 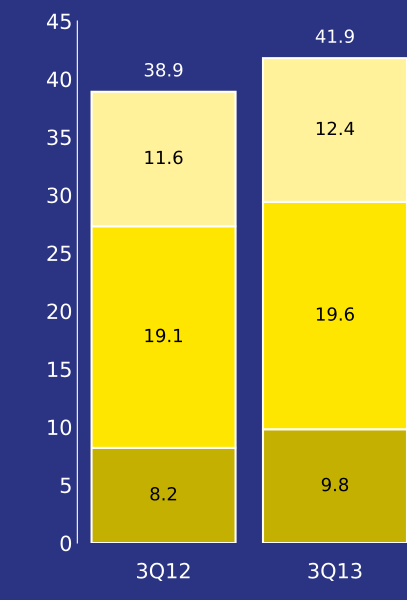 I want to click on data-label: 12.4, so click(x=335, y=129).